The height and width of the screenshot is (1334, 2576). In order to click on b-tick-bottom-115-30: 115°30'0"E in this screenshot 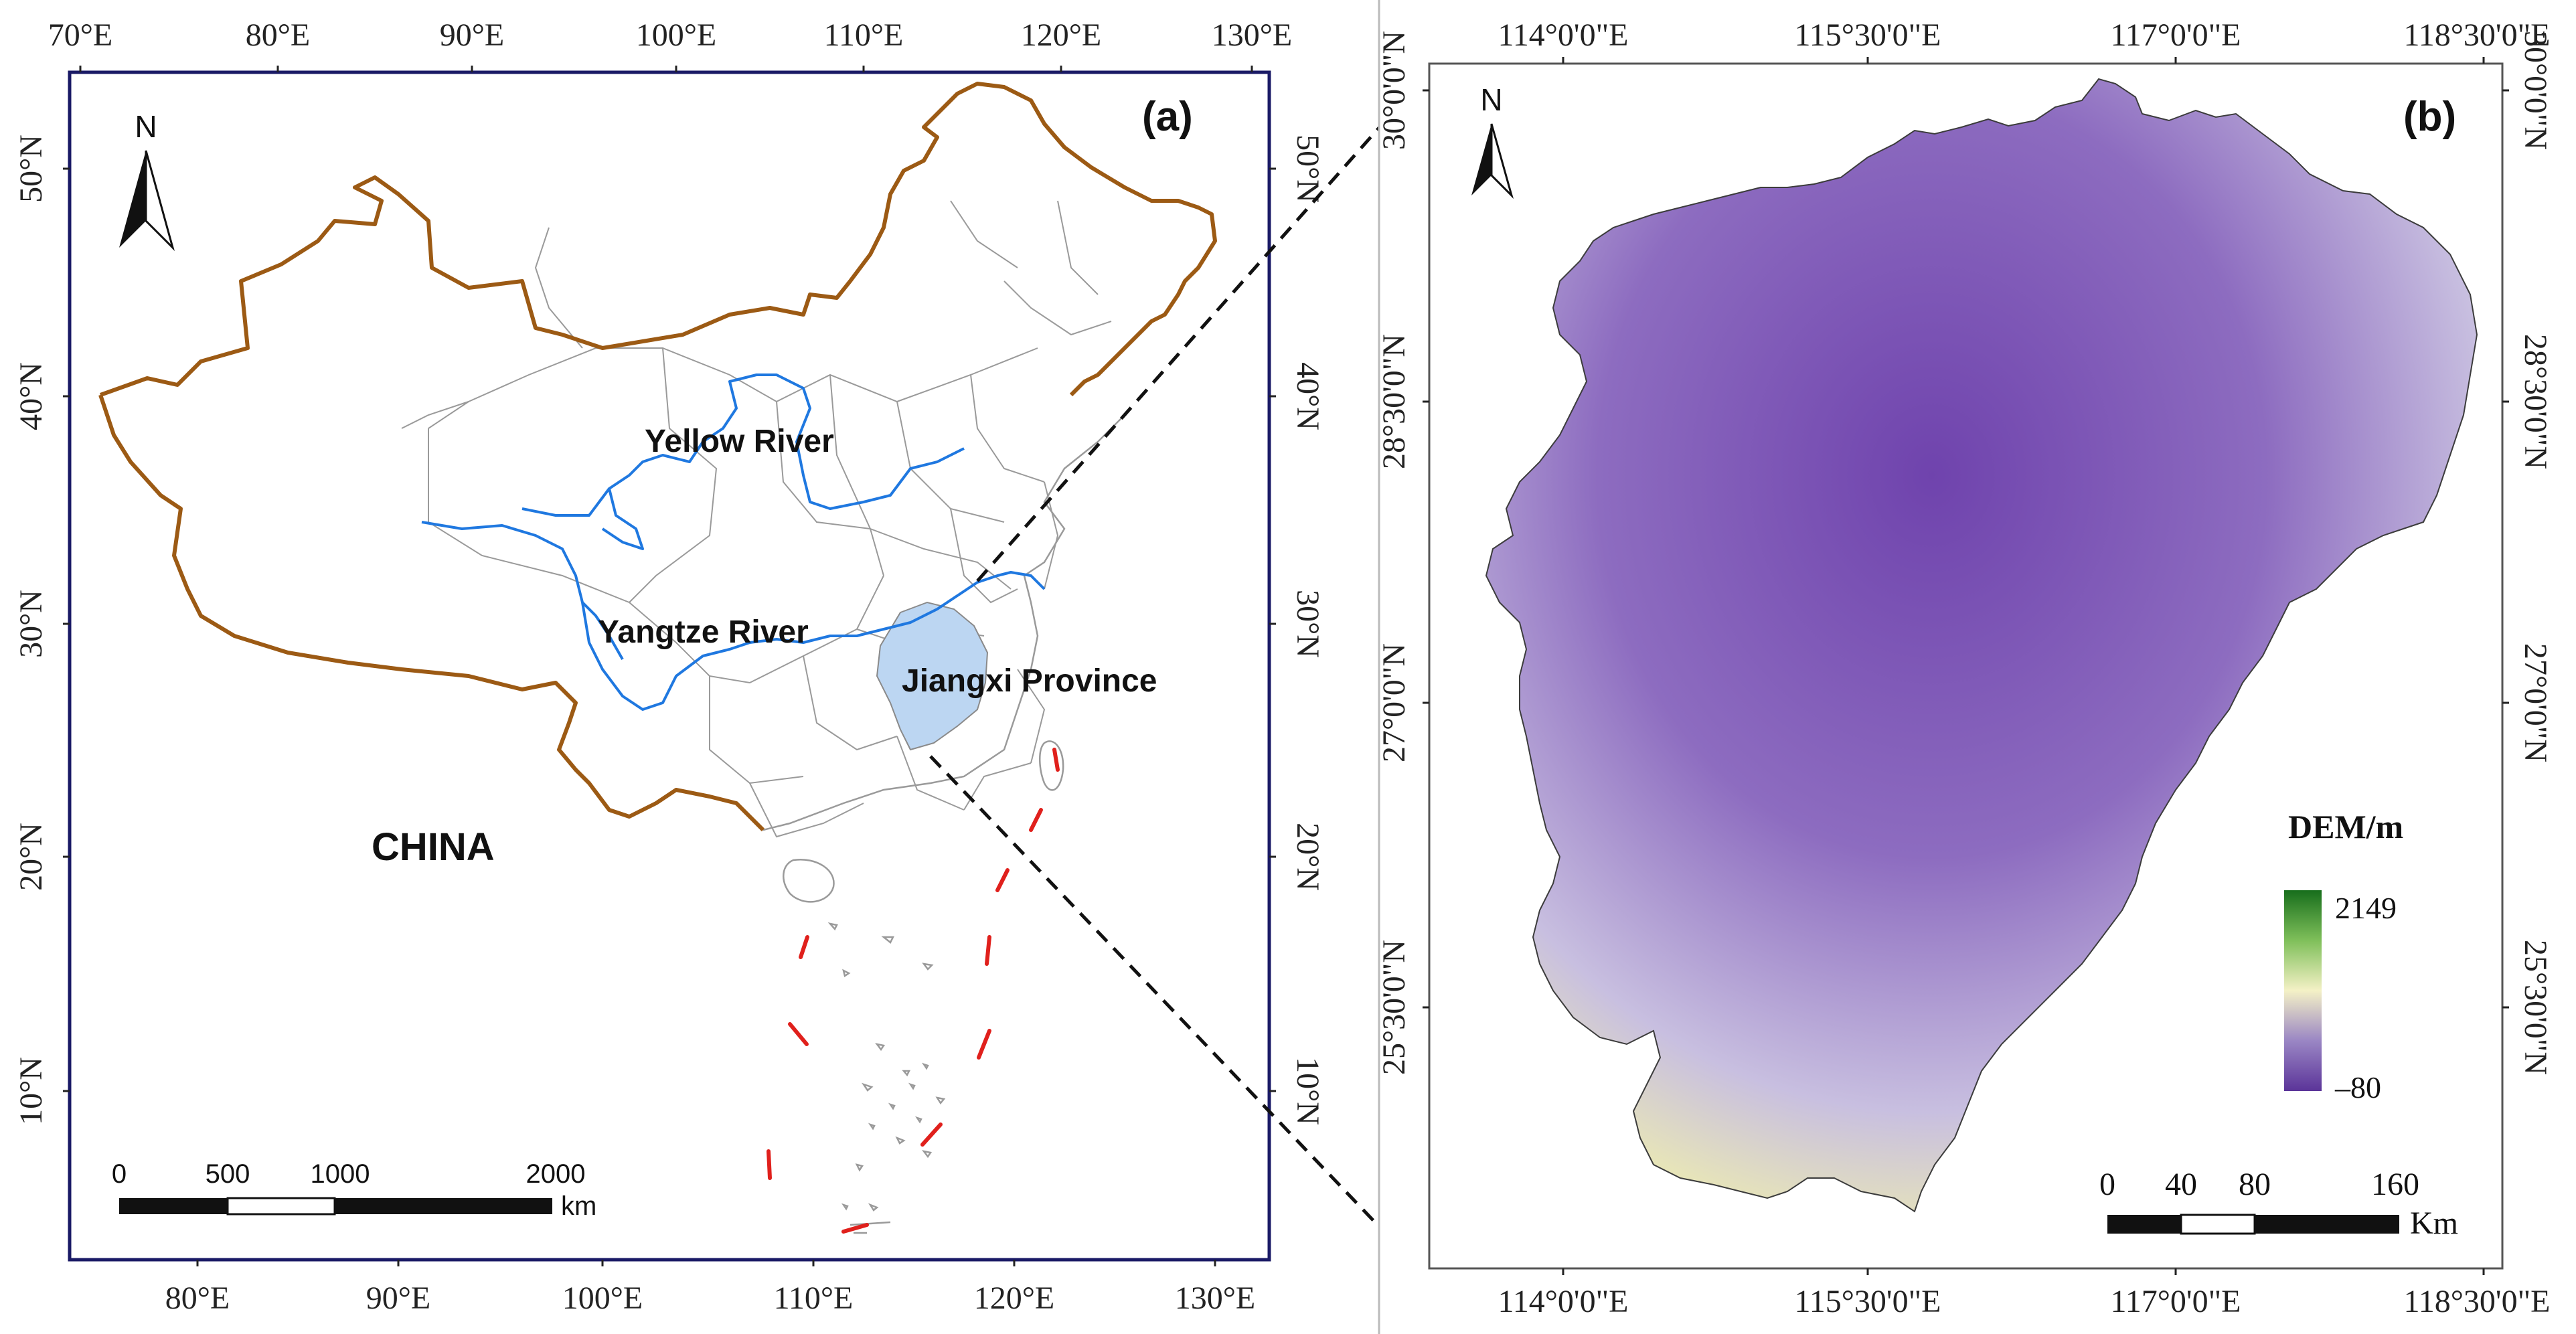, I will do `click(1868, 1301)`.